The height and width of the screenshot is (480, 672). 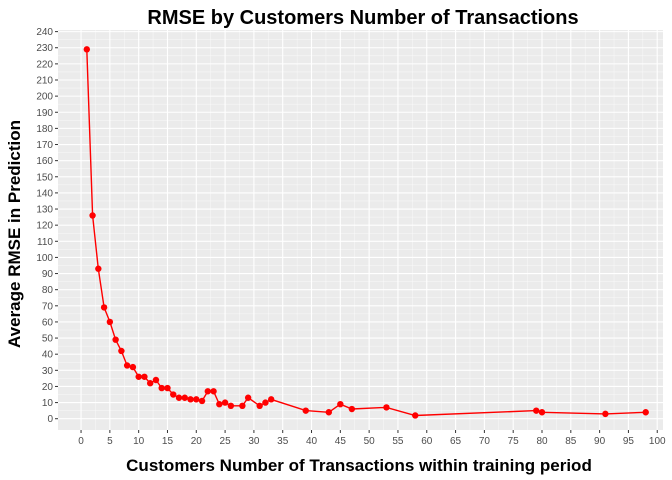 What do you see at coordinates (48, 355) in the screenshot?
I see `y-tick-label: 40` at bounding box center [48, 355].